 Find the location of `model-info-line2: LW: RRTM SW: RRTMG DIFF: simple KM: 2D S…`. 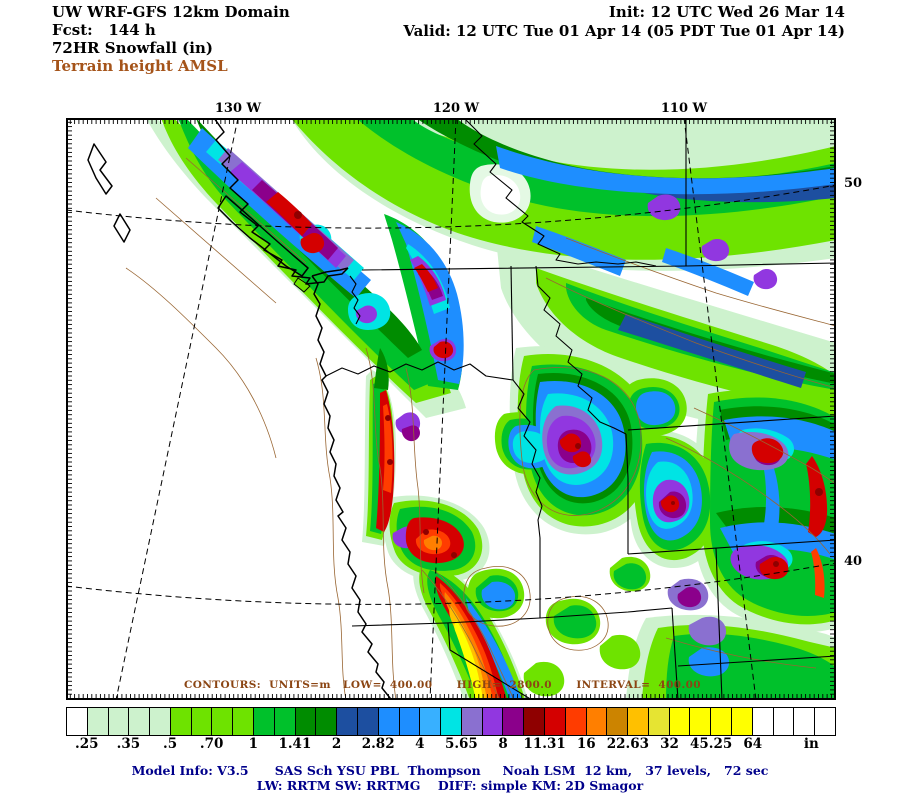

model-info-line2: LW: RRTM SW: RRTMG DIFF: simple KM: 2D S… is located at coordinates (450, 785).